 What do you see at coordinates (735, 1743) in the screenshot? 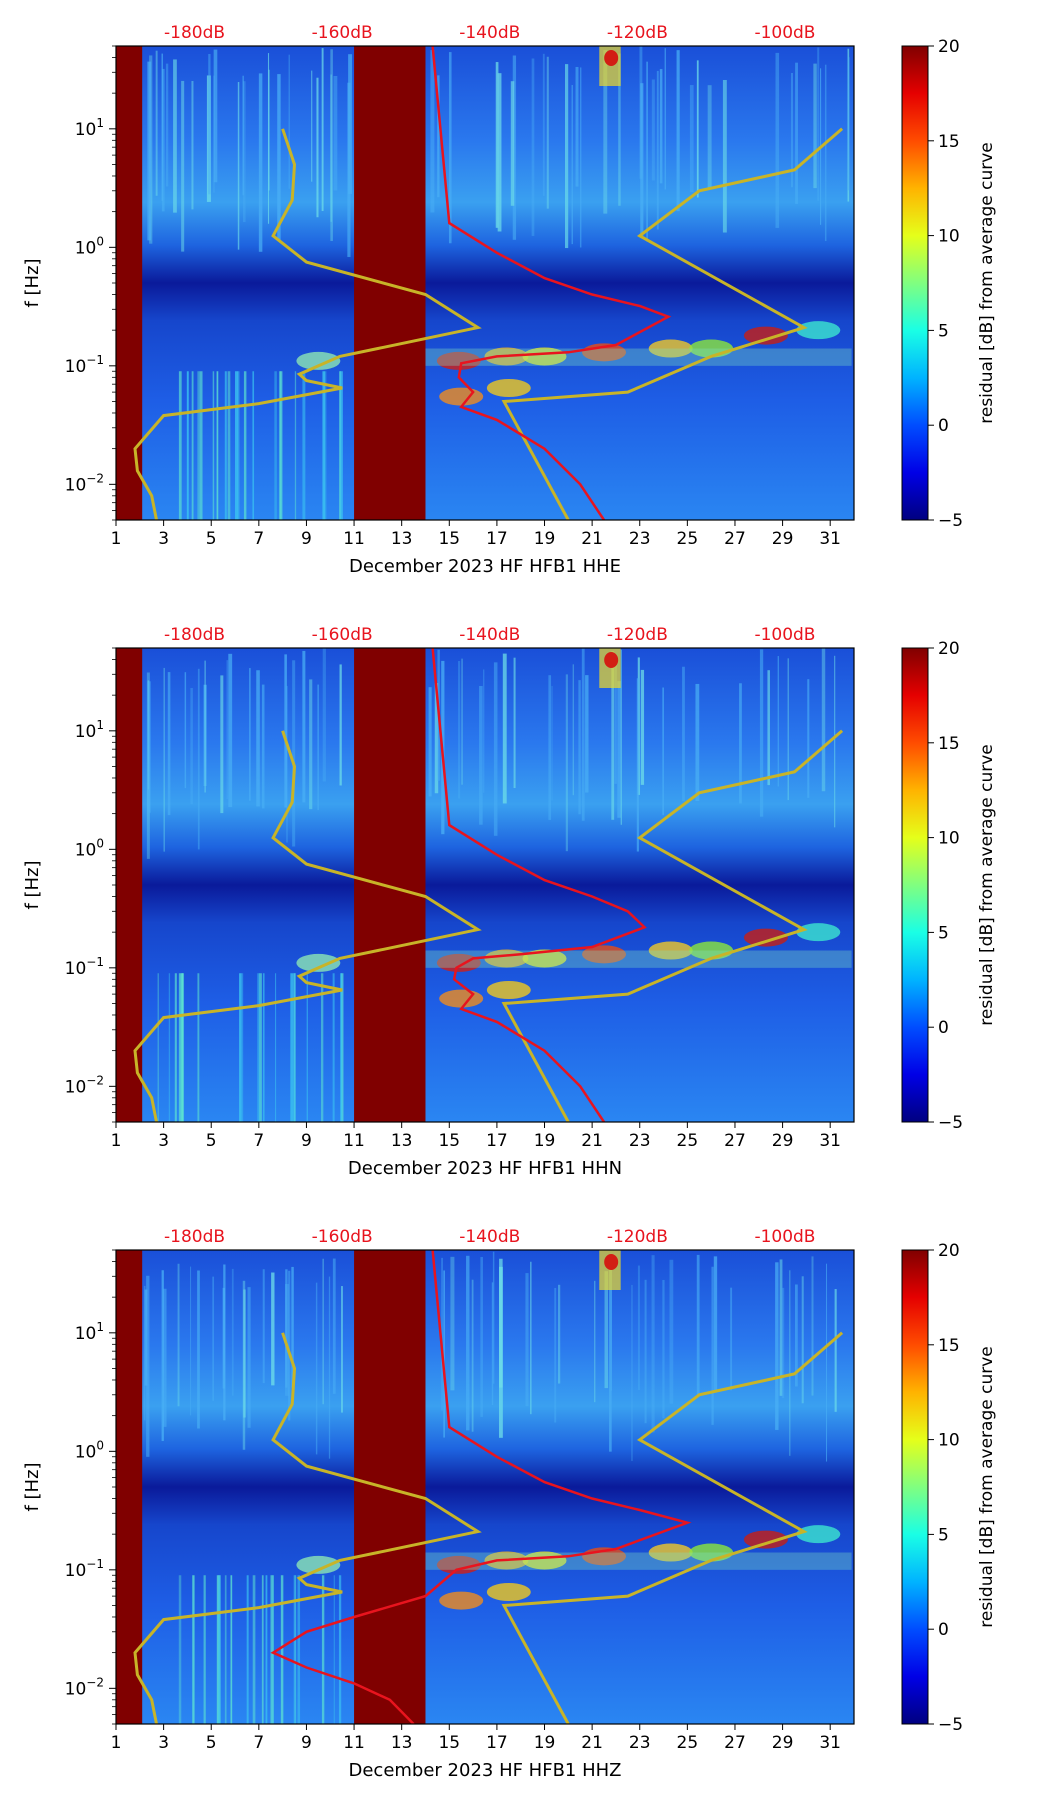
I see `x-tick-label: 27` at bounding box center [735, 1743].